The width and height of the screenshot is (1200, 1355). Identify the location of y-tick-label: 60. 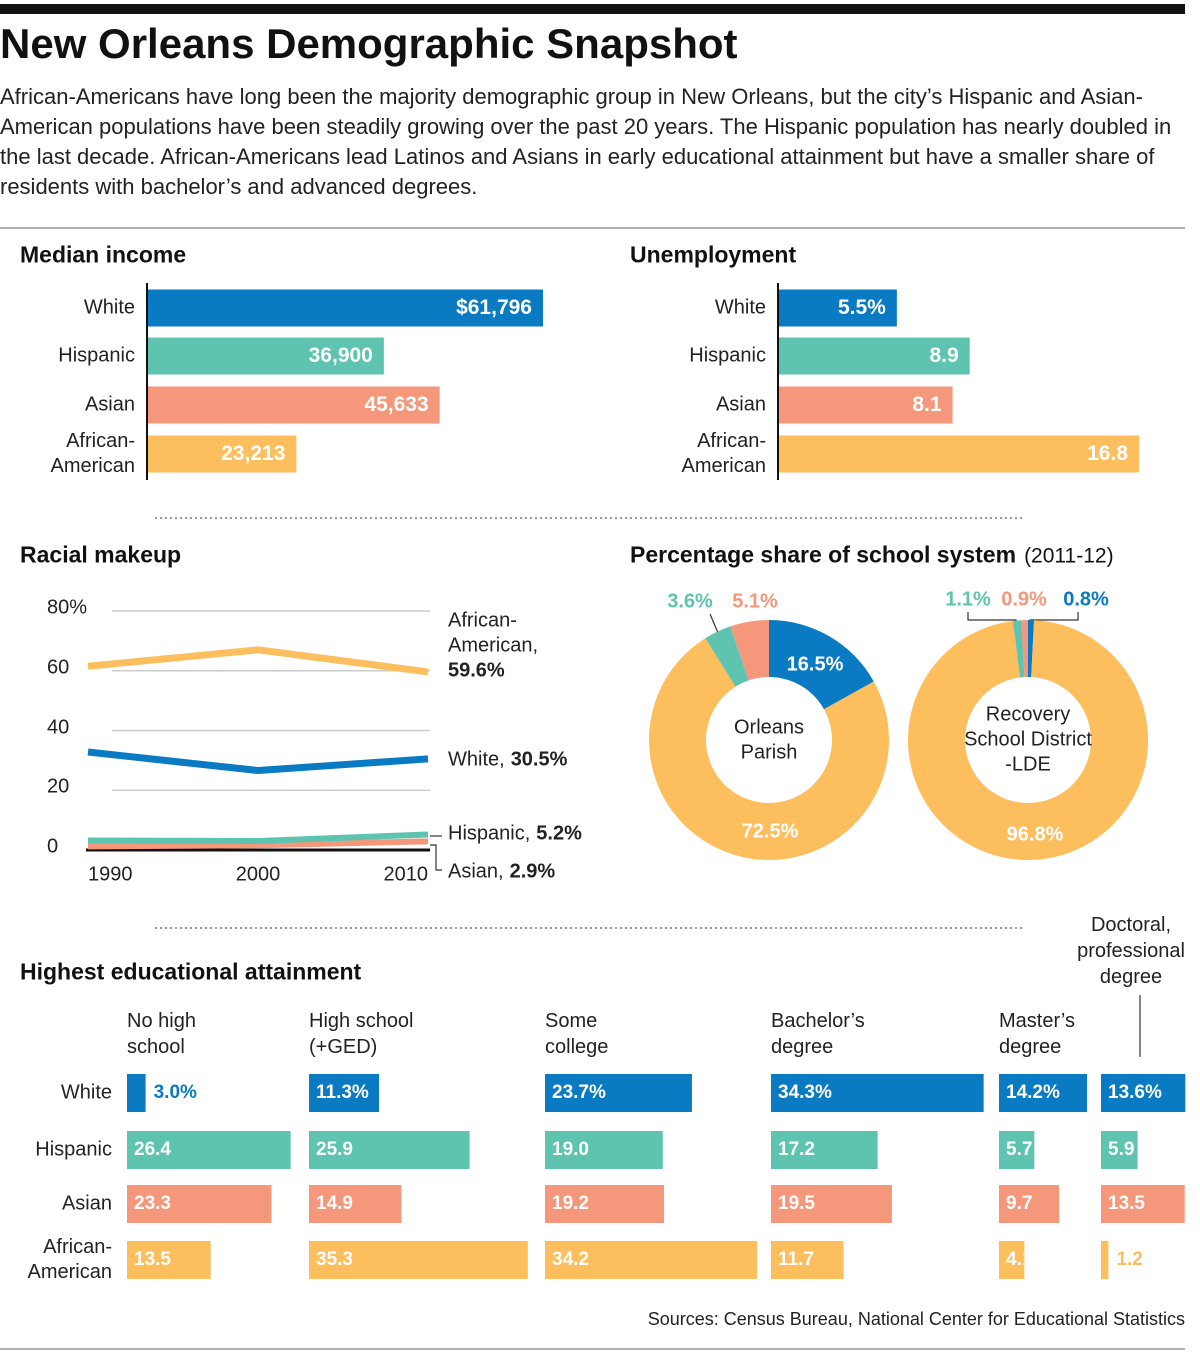
(58, 667).